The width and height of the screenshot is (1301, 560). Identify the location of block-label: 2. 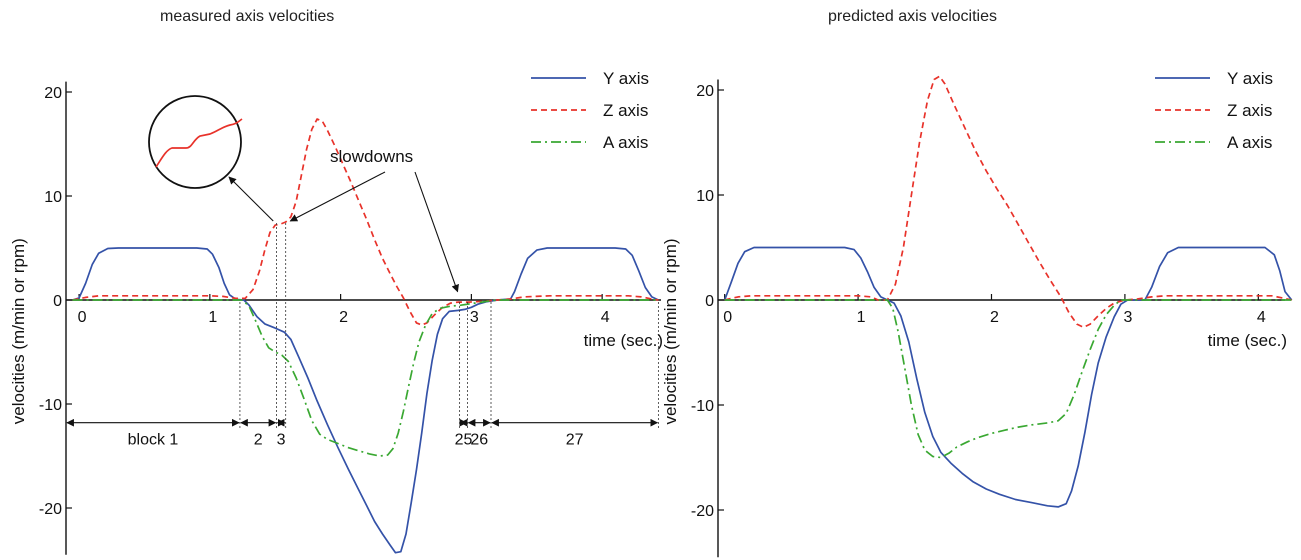
(258, 440).